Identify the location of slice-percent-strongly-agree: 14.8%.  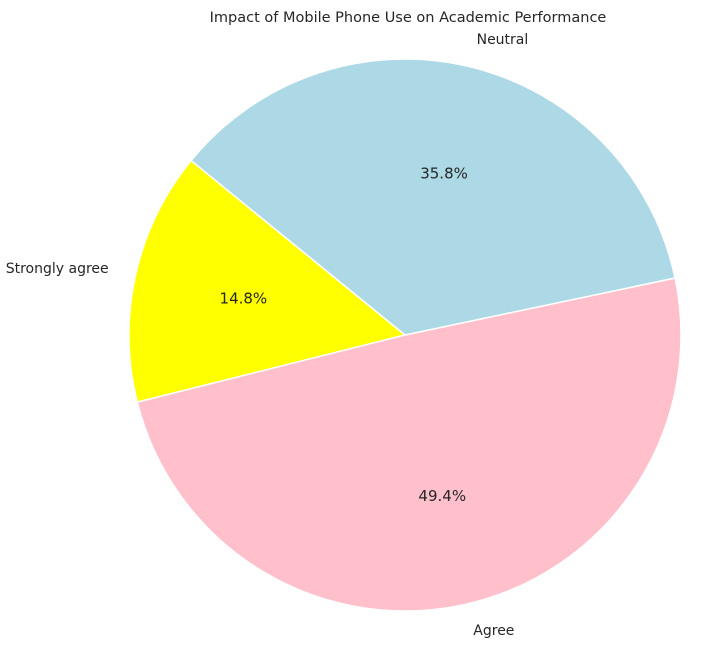
(244, 298).